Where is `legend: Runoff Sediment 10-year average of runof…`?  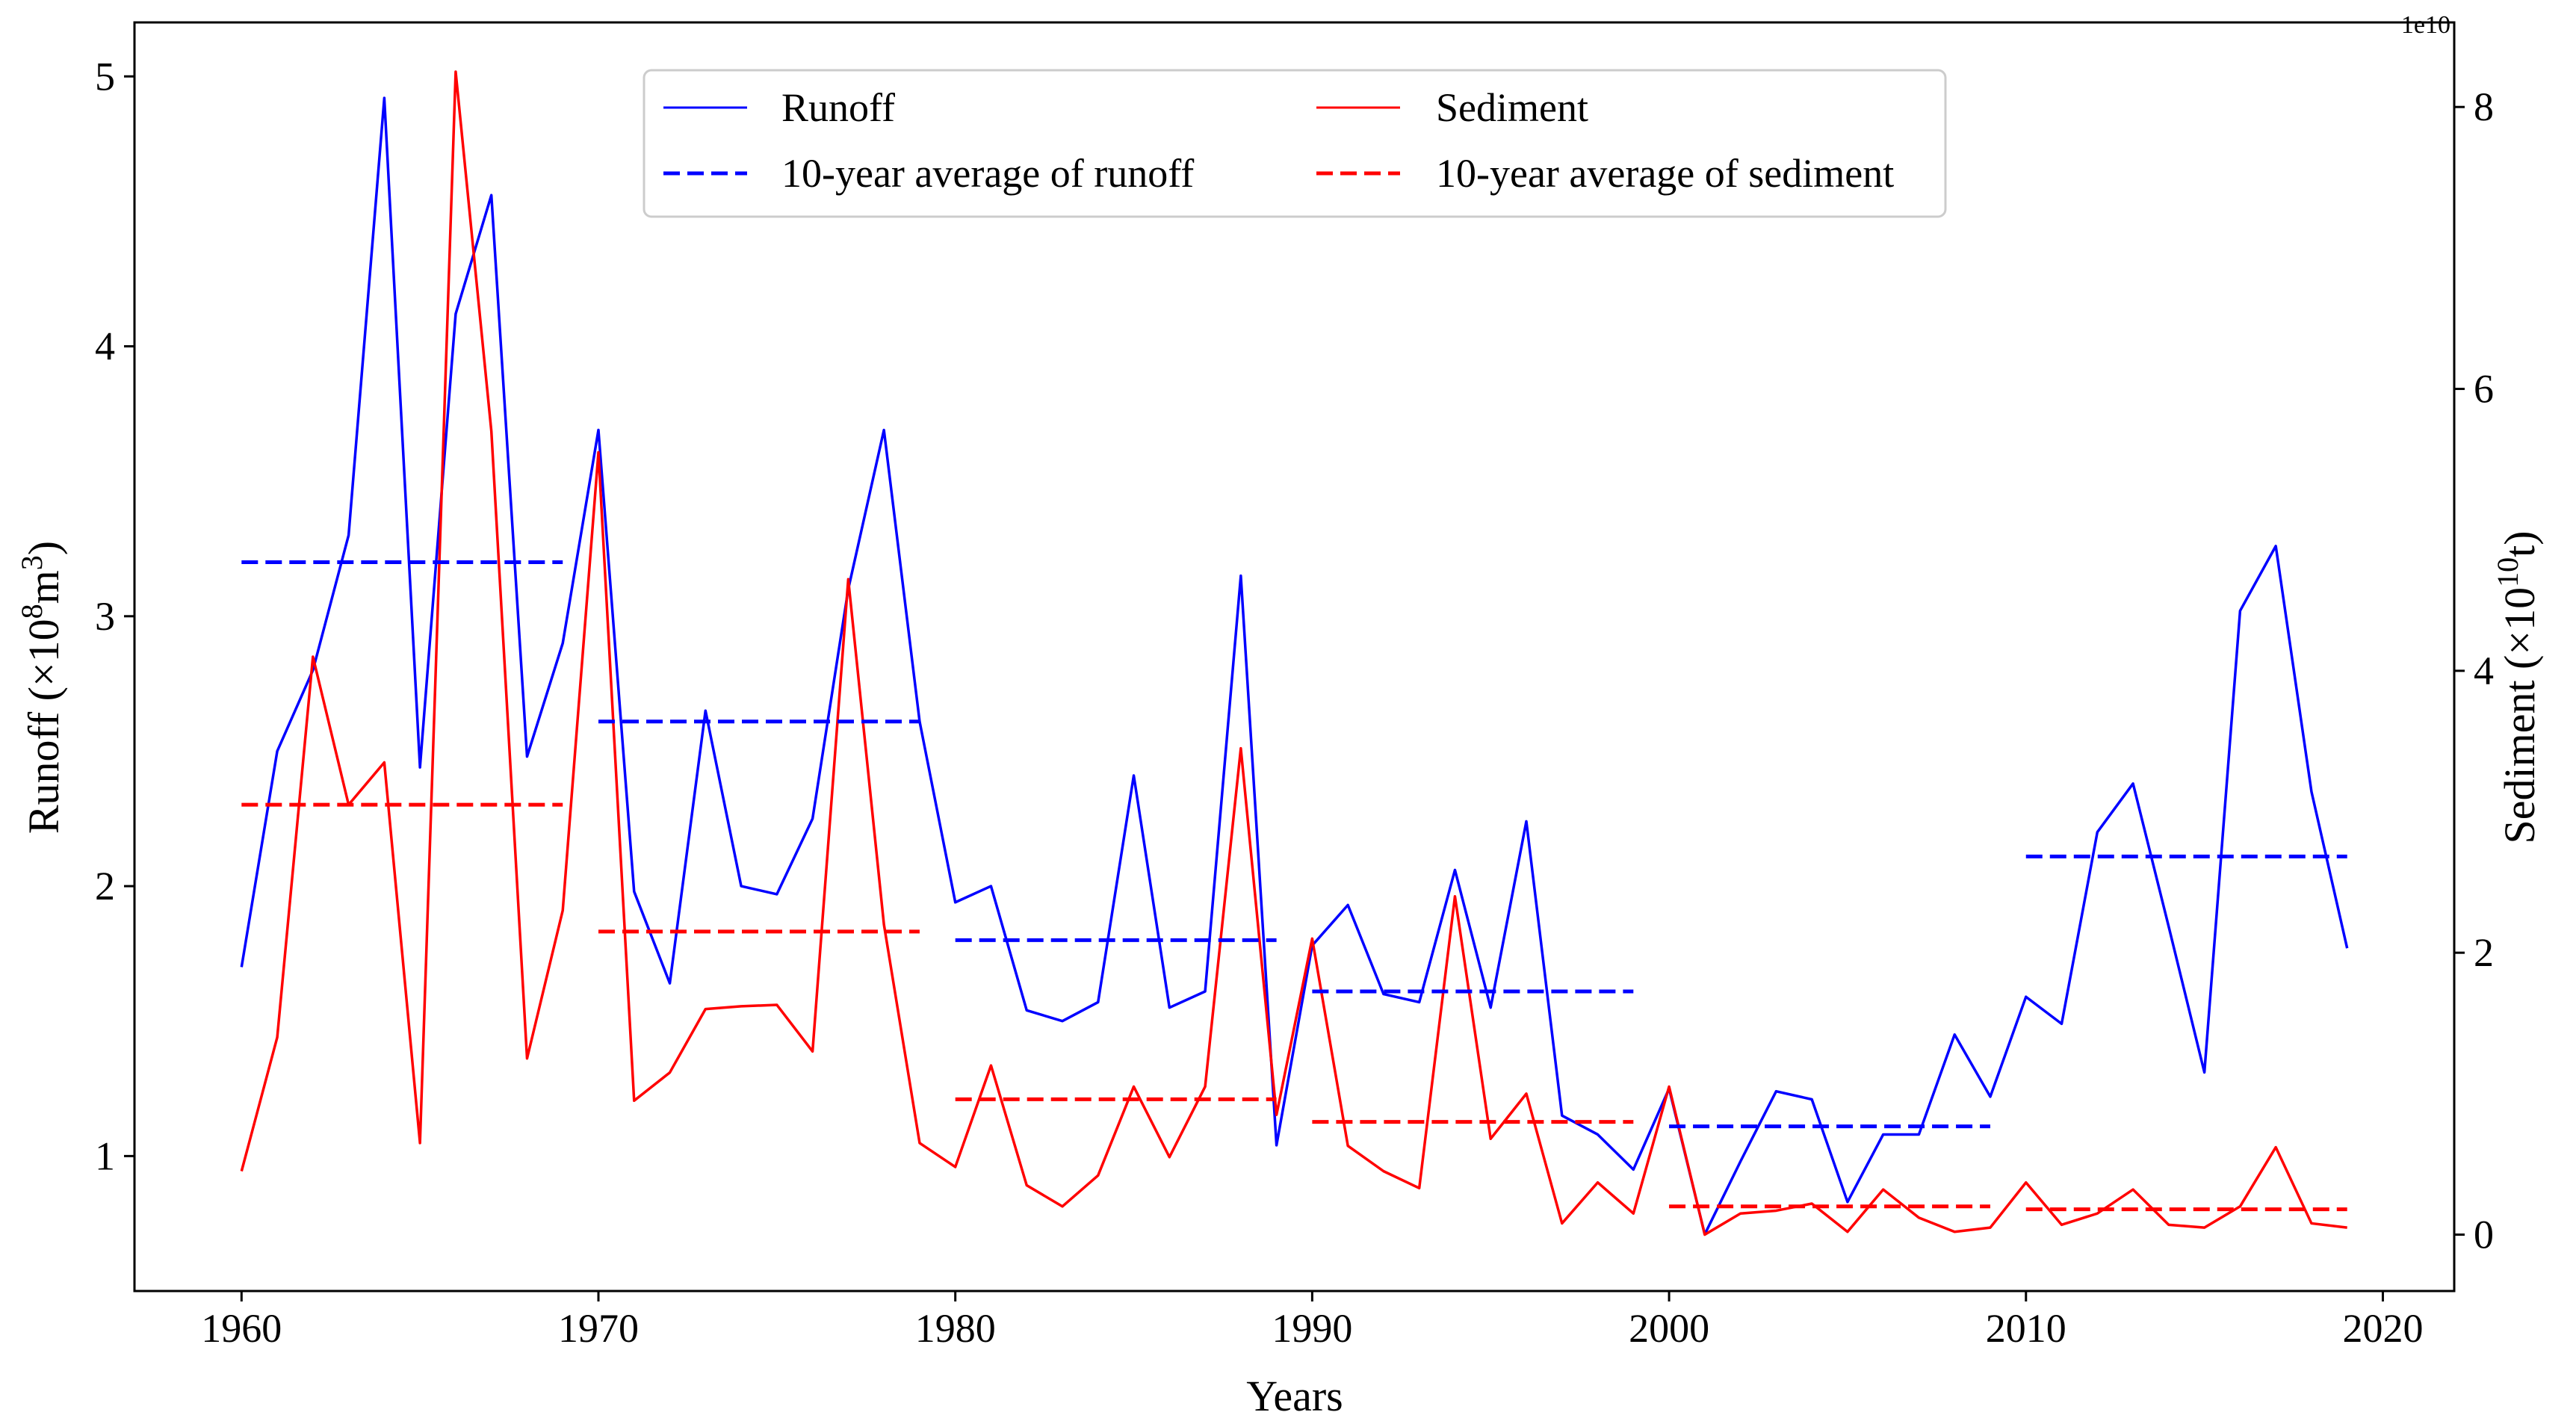
legend: Runoff Sediment 10-year average of runof… is located at coordinates (1295, 144).